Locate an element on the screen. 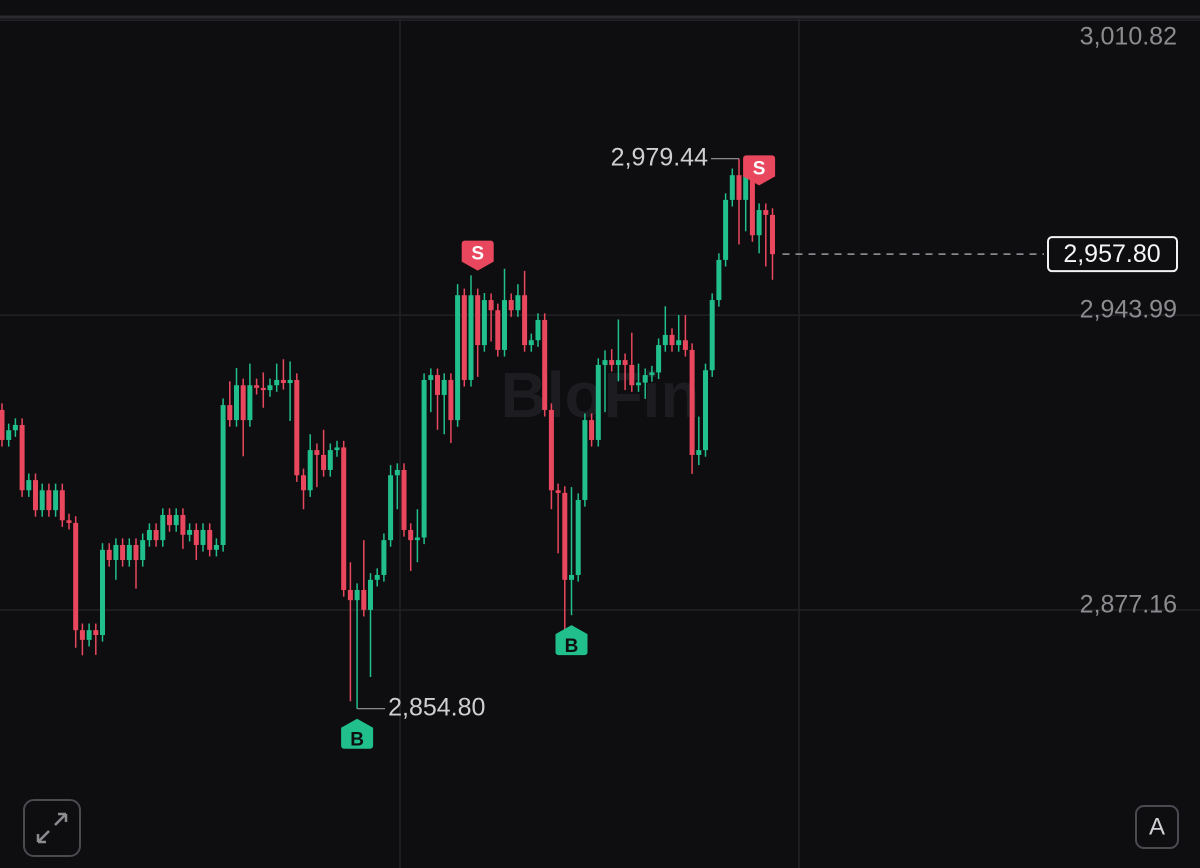 The image size is (1200, 868). y-tick-label: 2,877.16 is located at coordinates (1128, 605).